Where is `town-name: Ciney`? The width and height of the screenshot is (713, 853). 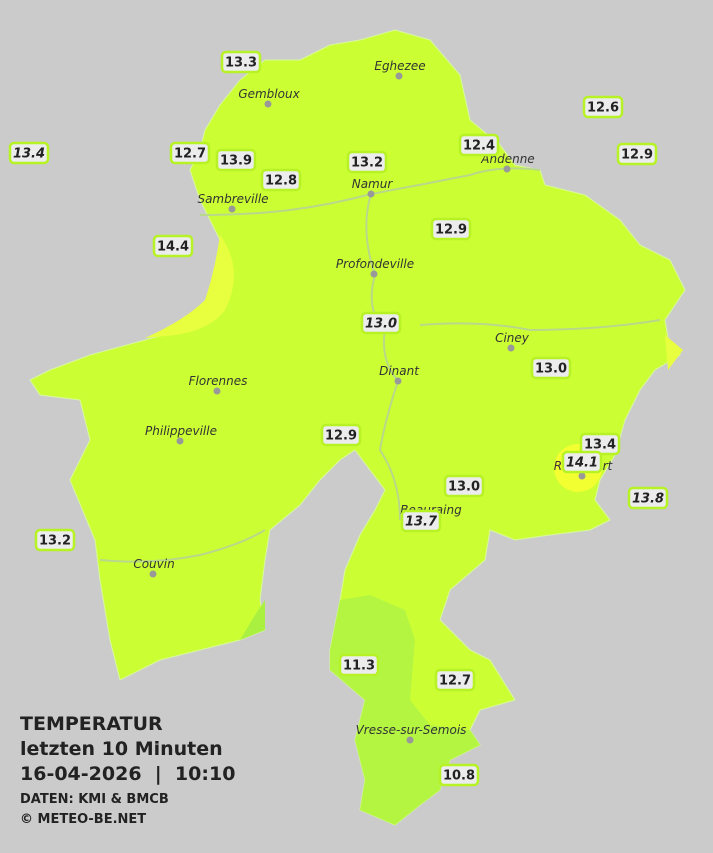
town-name: Ciney is located at coordinates (512, 338).